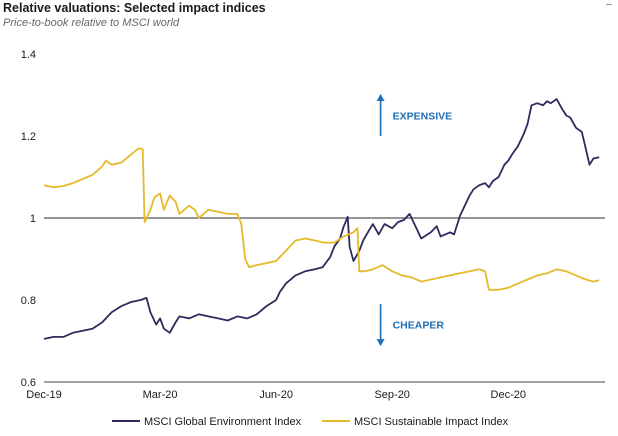 This screenshot has height=436, width=618. I want to click on x-tick-label: Mar-20, so click(160, 395).